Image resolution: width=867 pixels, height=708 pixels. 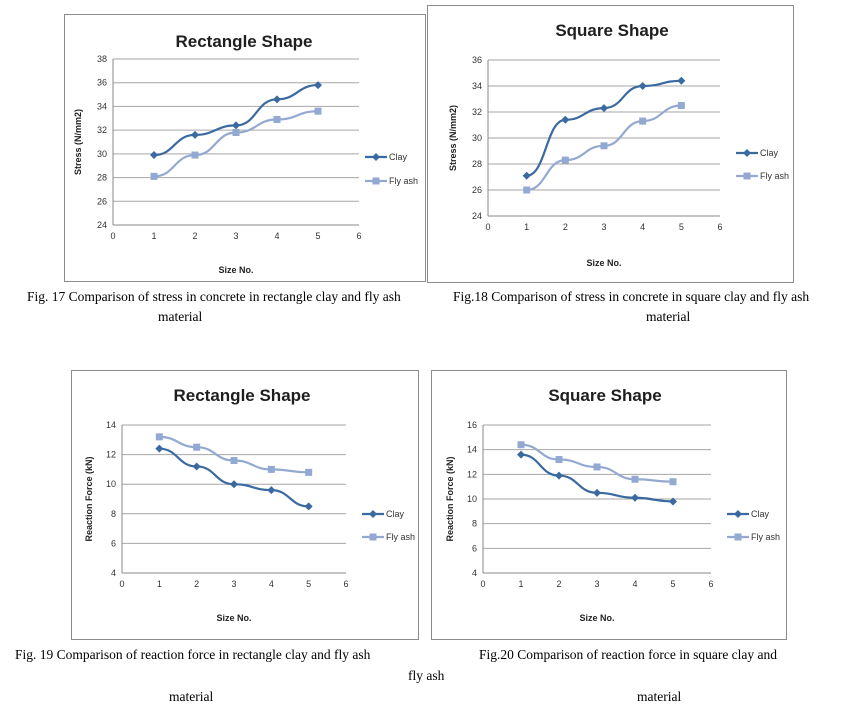 What do you see at coordinates (474, 548) in the screenshot?
I see `y-tick-label: 6` at bounding box center [474, 548].